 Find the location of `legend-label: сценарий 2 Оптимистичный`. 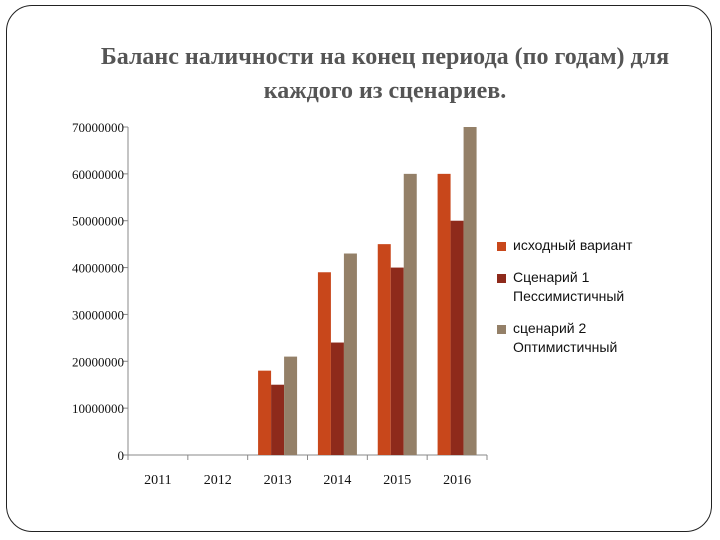

legend-label: сценарий 2 Оптимистичный is located at coordinates (565, 337).